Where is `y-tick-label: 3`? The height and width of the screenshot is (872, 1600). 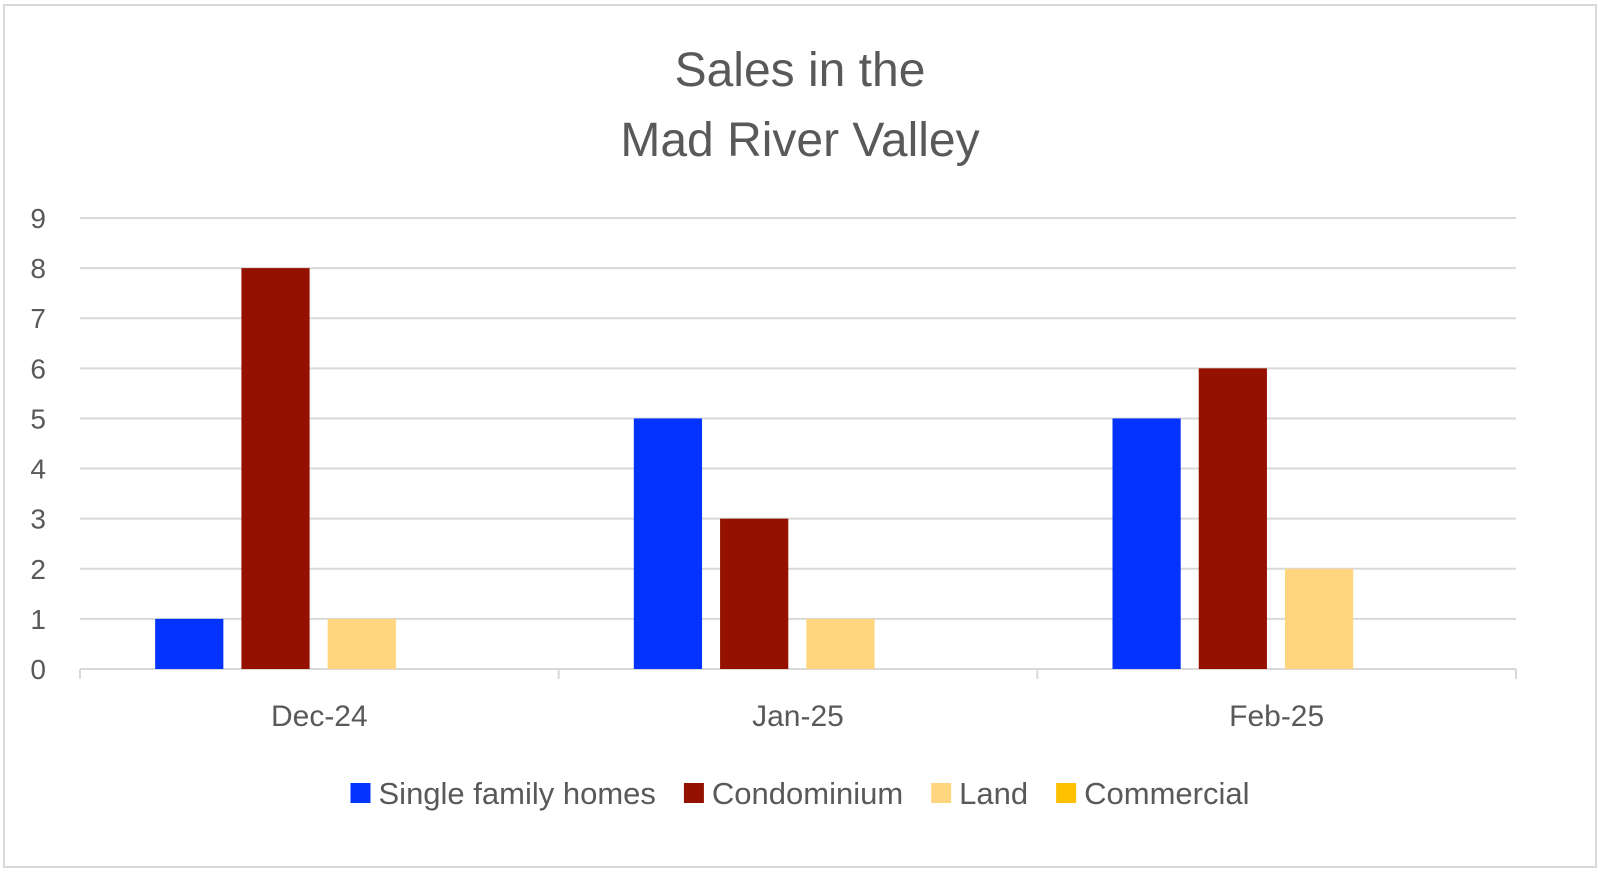
y-tick-label: 3 is located at coordinates (38, 519).